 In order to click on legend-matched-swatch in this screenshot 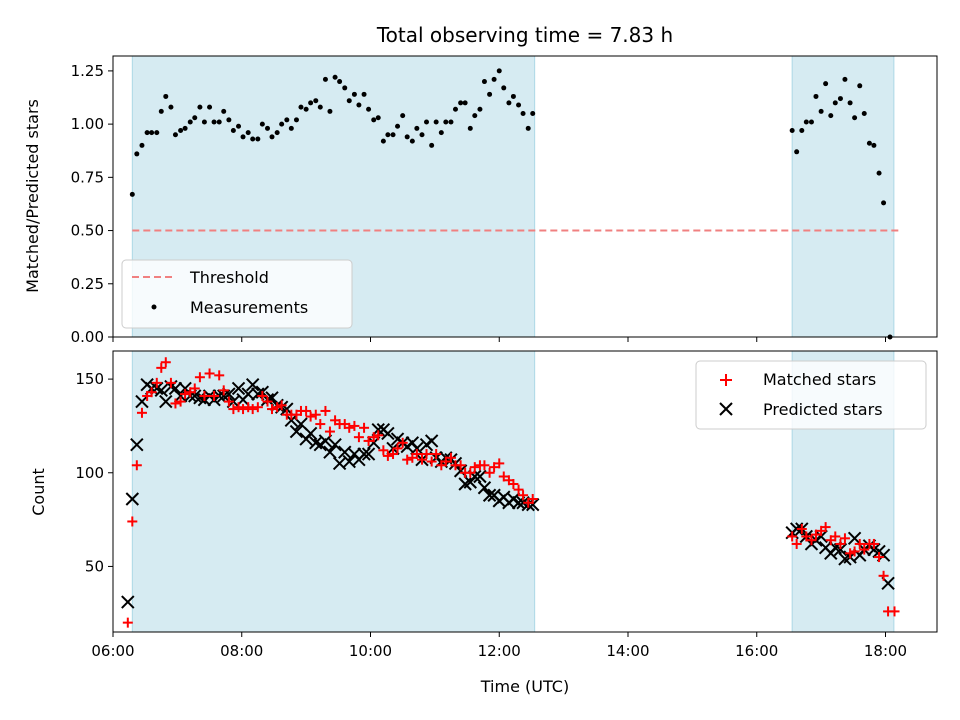, I will do `click(726, 380)`.